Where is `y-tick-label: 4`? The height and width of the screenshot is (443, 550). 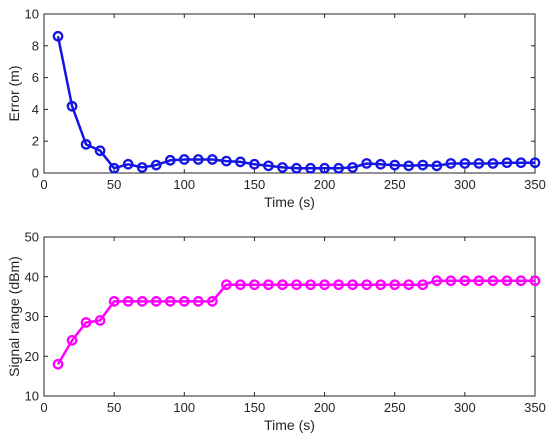 y-tick-label: 4 is located at coordinates (35, 109).